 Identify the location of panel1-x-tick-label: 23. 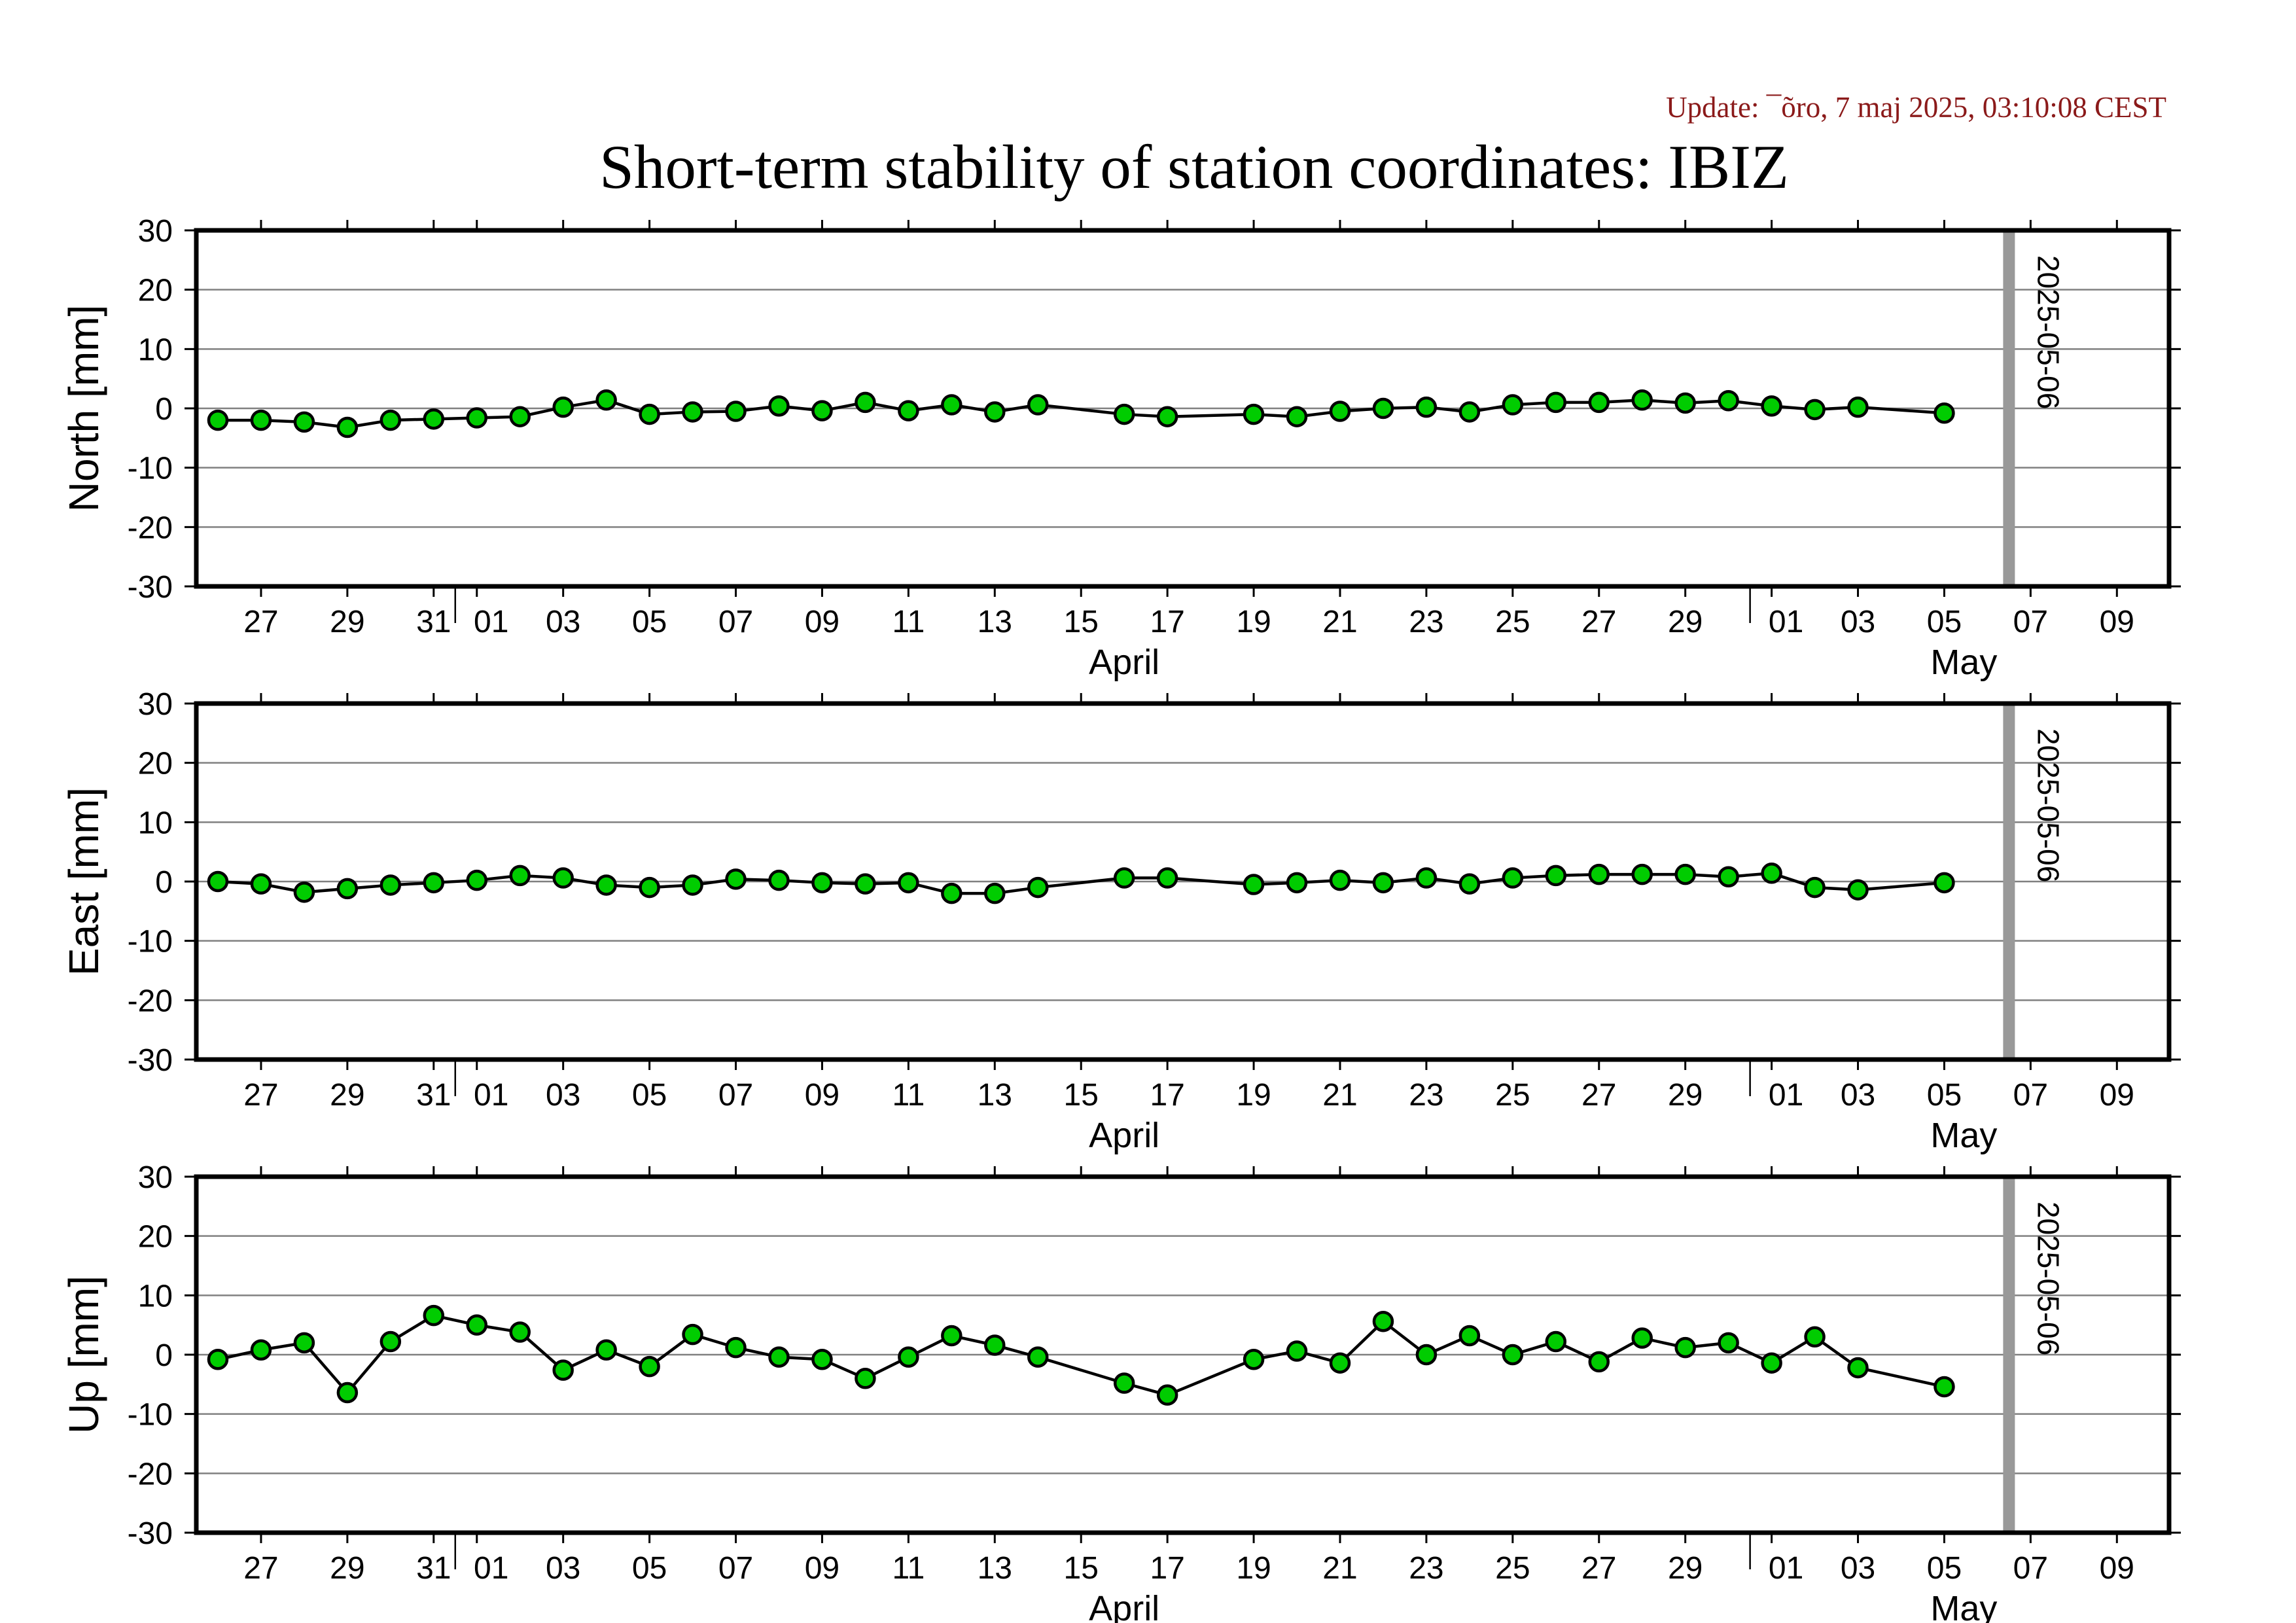
(1426, 622).